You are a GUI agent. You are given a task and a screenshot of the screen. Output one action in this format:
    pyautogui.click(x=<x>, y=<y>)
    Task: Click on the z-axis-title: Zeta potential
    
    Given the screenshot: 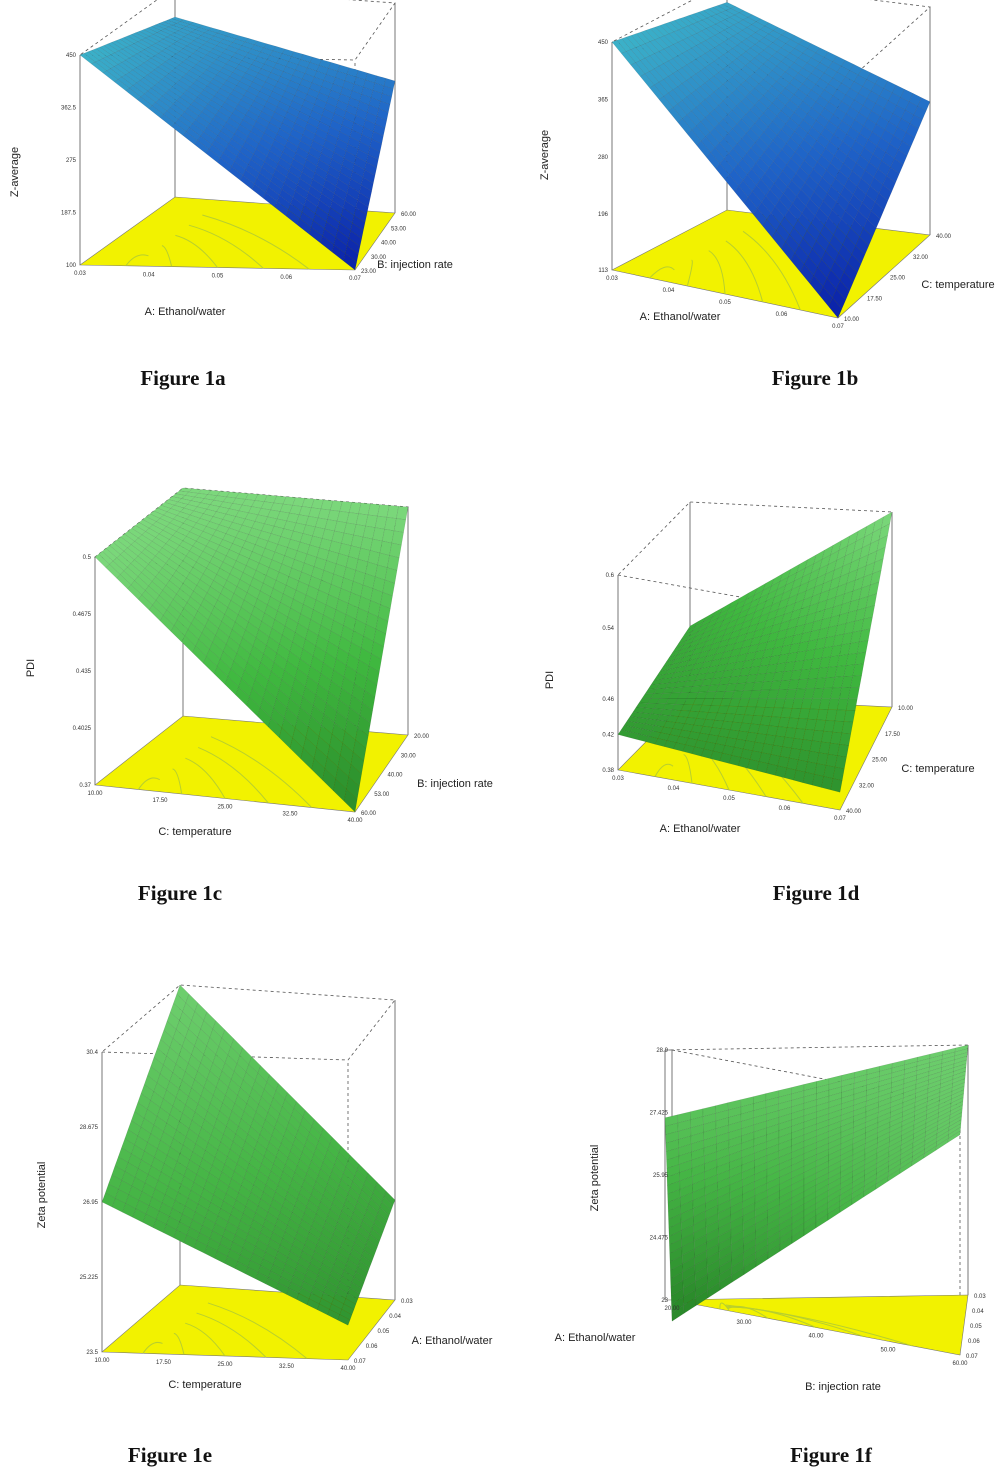 What is the action you would take?
    pyautogui.click(x=595, y=1178)
    